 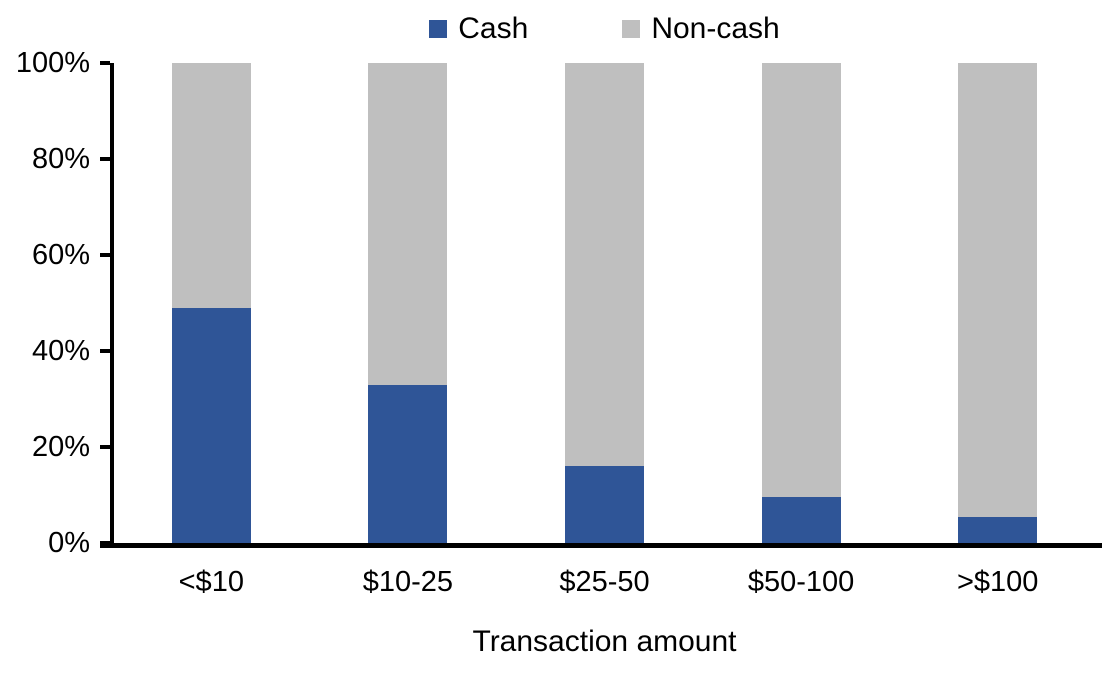 I want to click on y-axis-line, so click(x=112, y=304).